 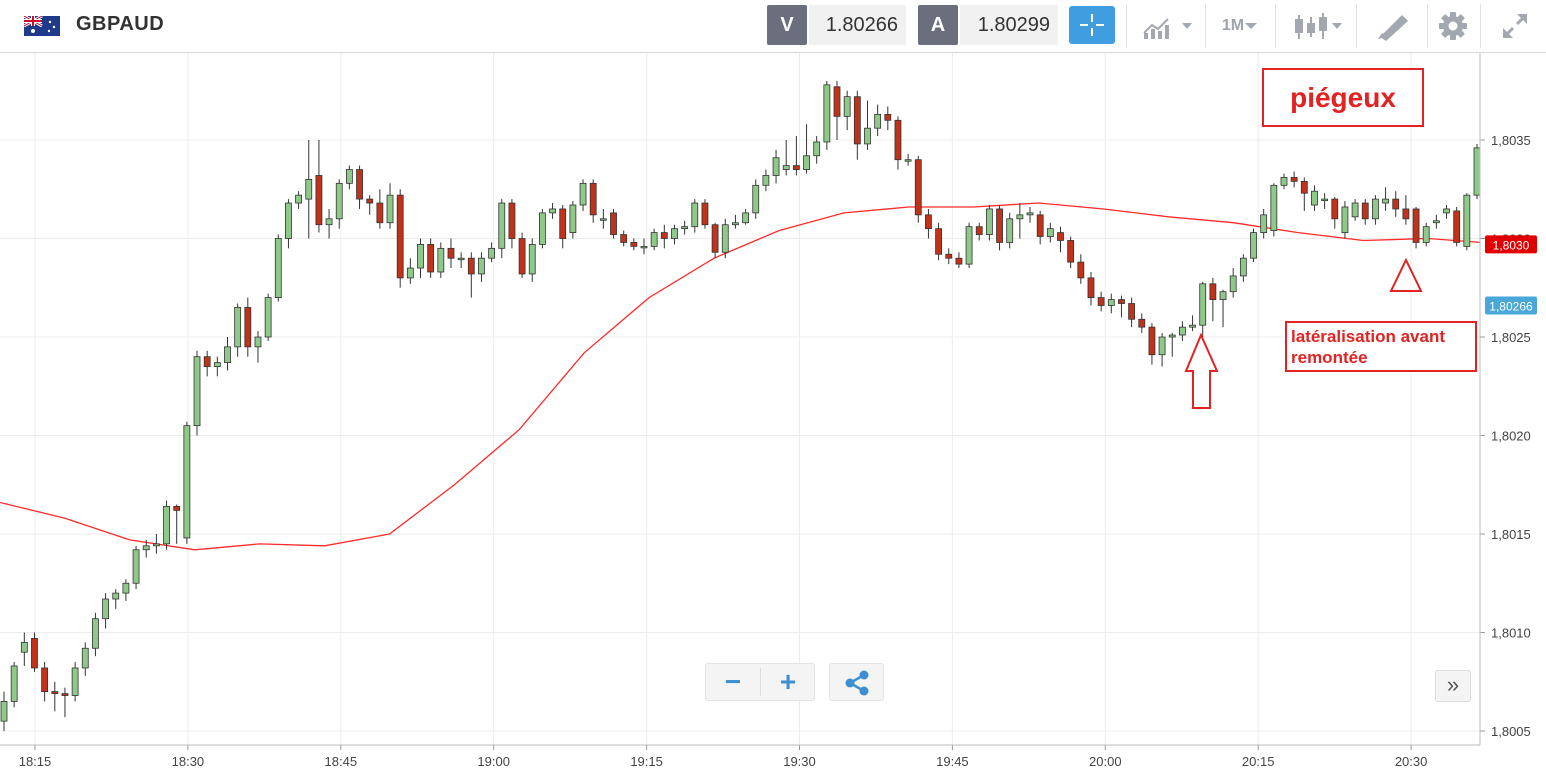 I want to click on buy-label: A, so click(x=938, y=25).